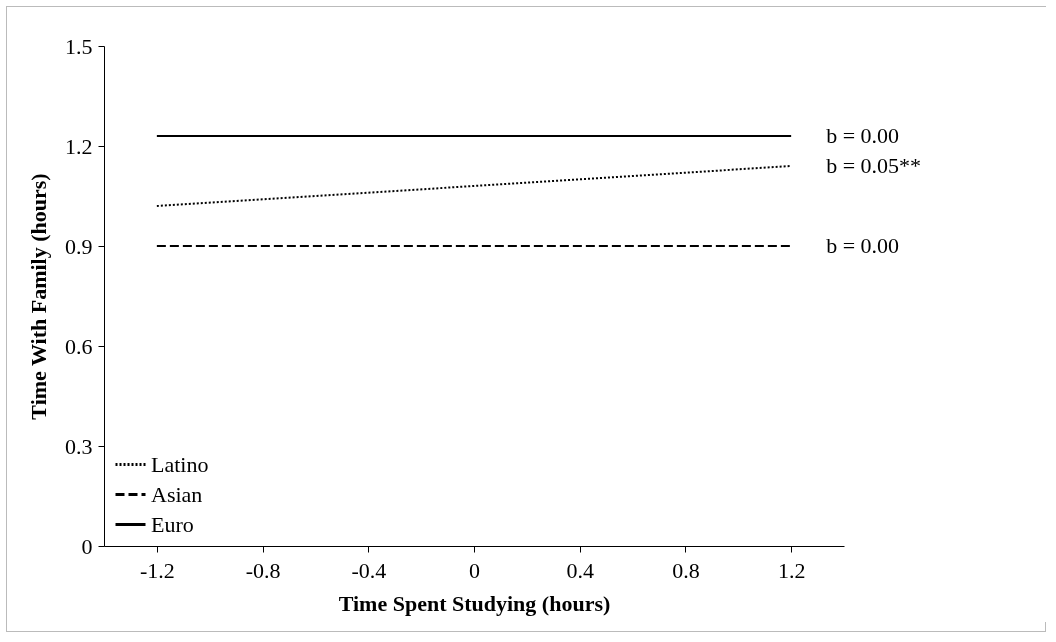 The width and height of the screenshot is (1056, 642). I want to click on legend-label: Asian, so click(177, 494).